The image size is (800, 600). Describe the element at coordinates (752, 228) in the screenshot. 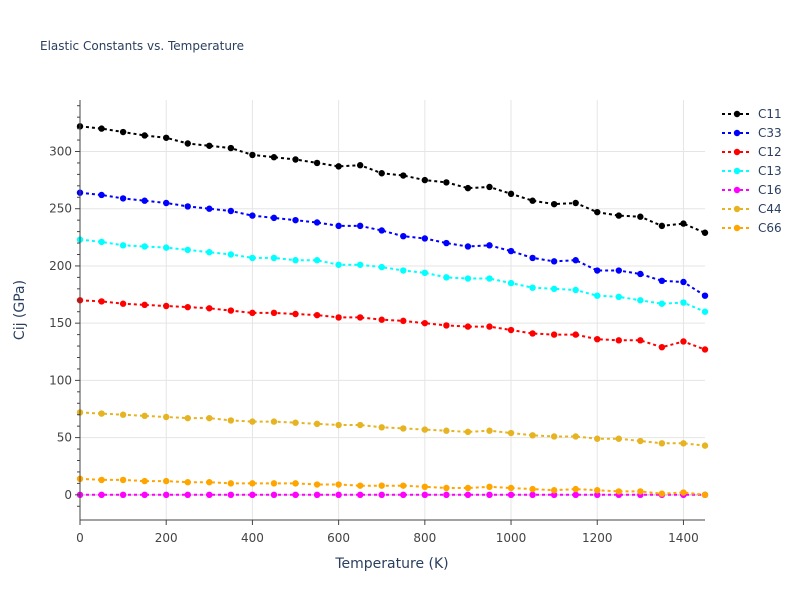

I see `legend-item-c66: C66` at that location.